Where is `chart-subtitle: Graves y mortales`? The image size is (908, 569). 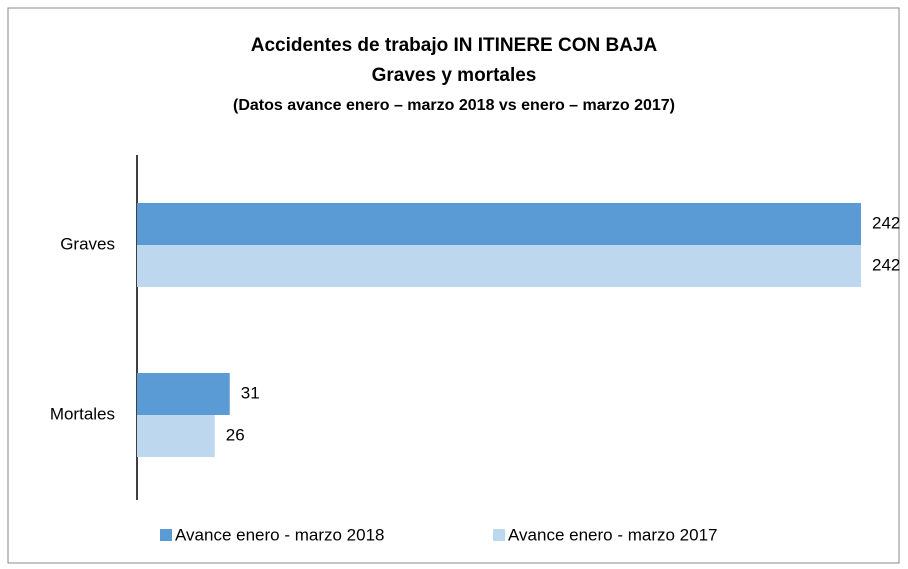
chart-subtitle: Graves y mortales is located at coordinates (454, 75).